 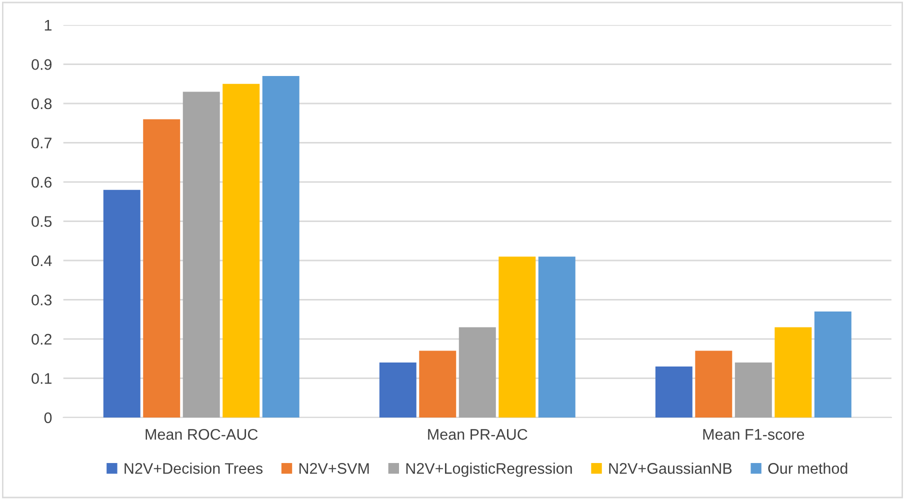 What do you see at coordinates (42, 260) in the screenshot?
I see `y-tick-label: 0.4` at bounding box center [42, 260].